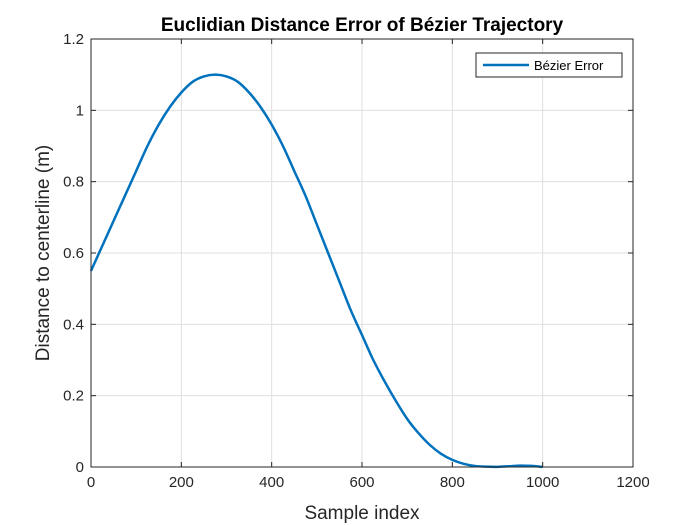 Image resolution: width=700 pixels, height=525 pixels. Describe the element at coordinates (43, 253) in the screenshot. I see `y-axis-label: Distance to centerline (m)` at that location.